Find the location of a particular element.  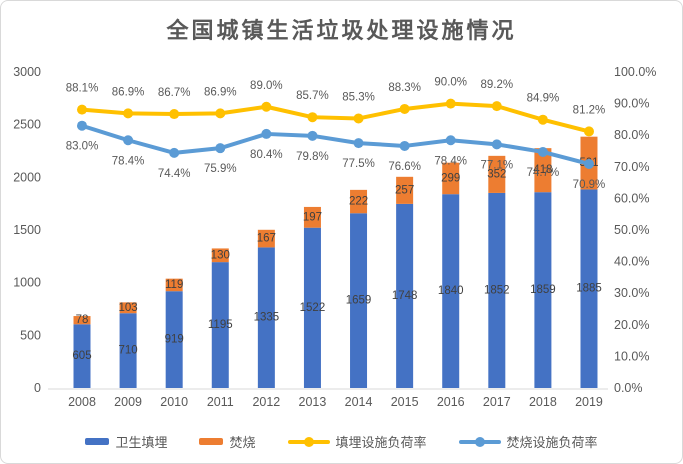

bar-label-incineration-2016: 299 is located at coordinates (450, 178).